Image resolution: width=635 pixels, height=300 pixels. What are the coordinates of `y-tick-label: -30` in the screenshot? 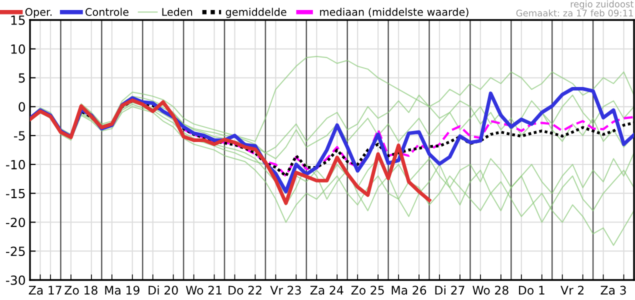 It's located at (16, 280).